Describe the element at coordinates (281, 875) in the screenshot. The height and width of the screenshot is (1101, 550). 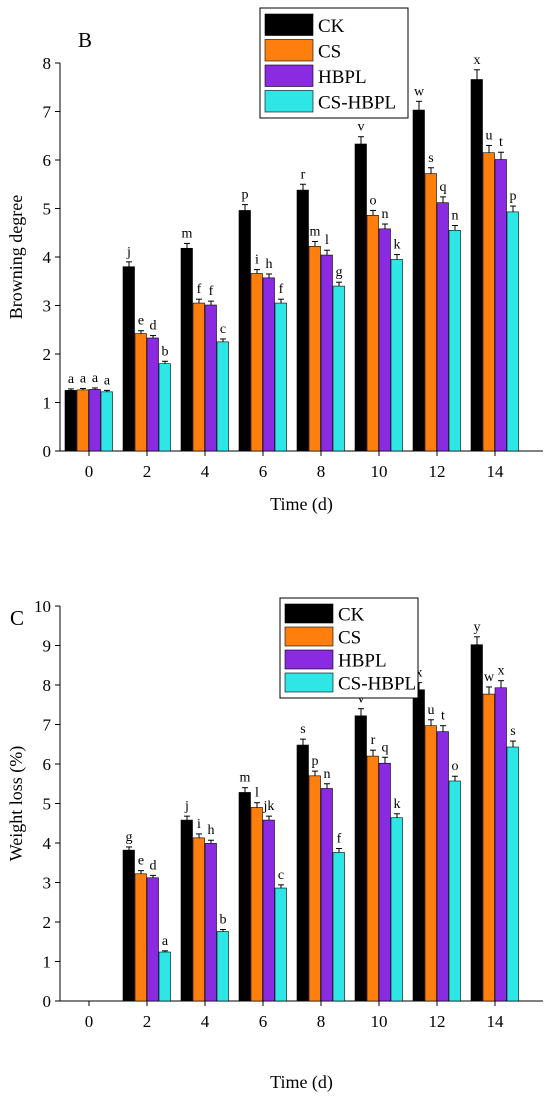
I see `significance-letter: c` at that location.